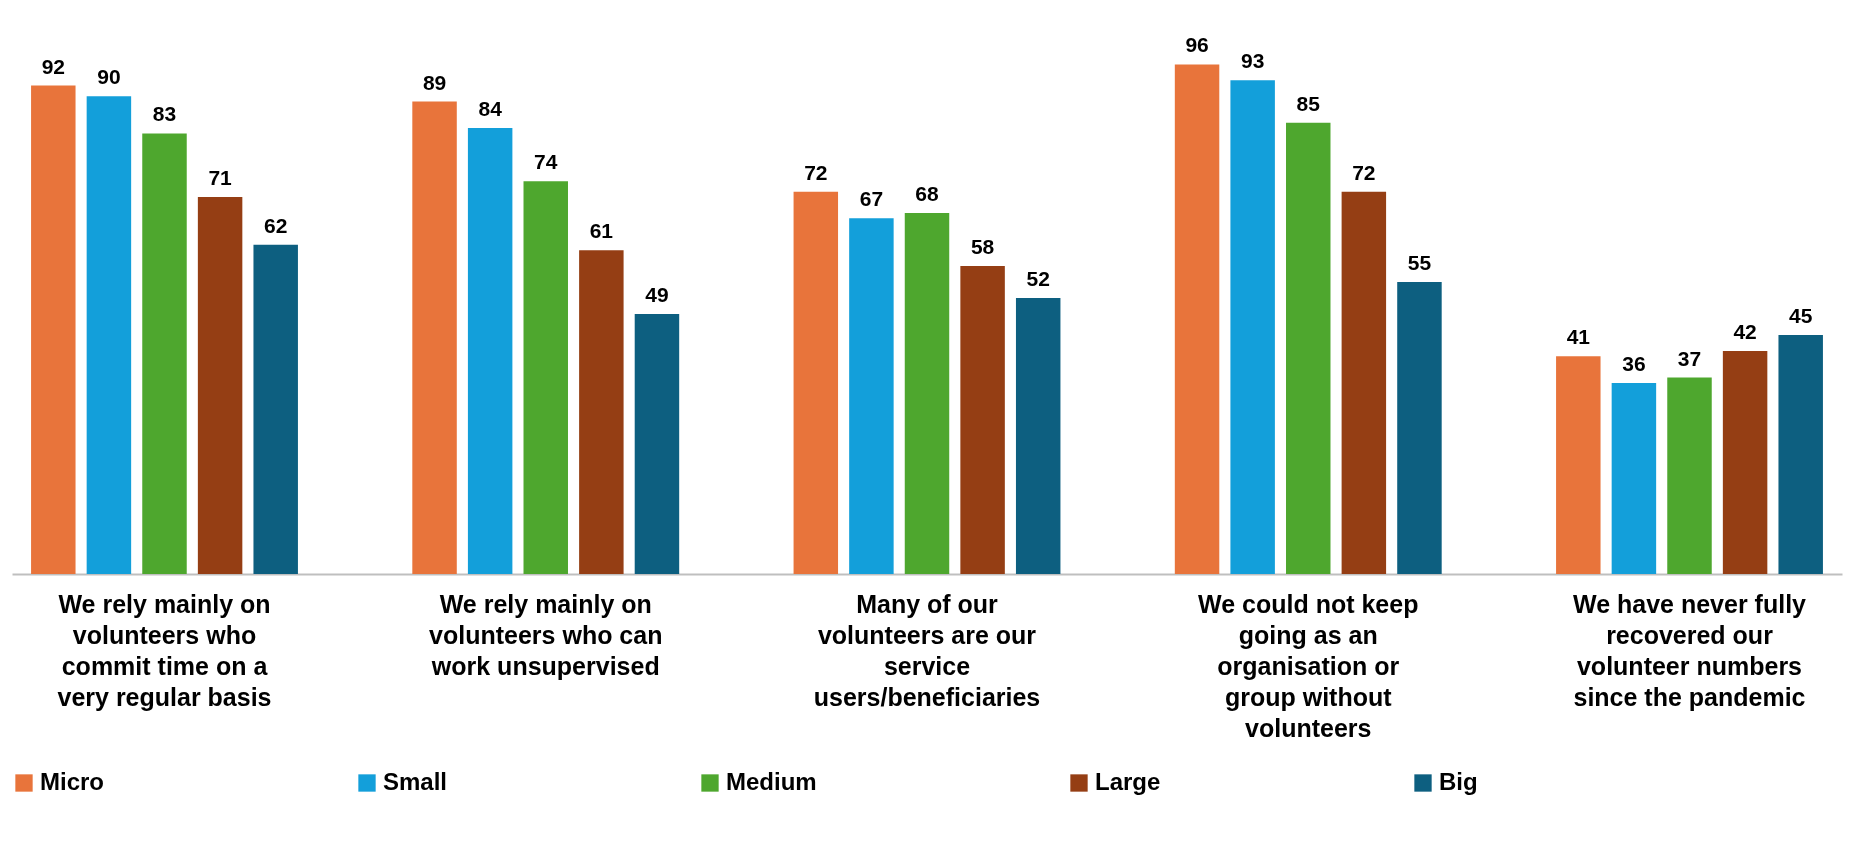  What do you see at coordinates (53, 66) in the screenshot?
I see `data-label: 92` at bounding box center [53, 66].